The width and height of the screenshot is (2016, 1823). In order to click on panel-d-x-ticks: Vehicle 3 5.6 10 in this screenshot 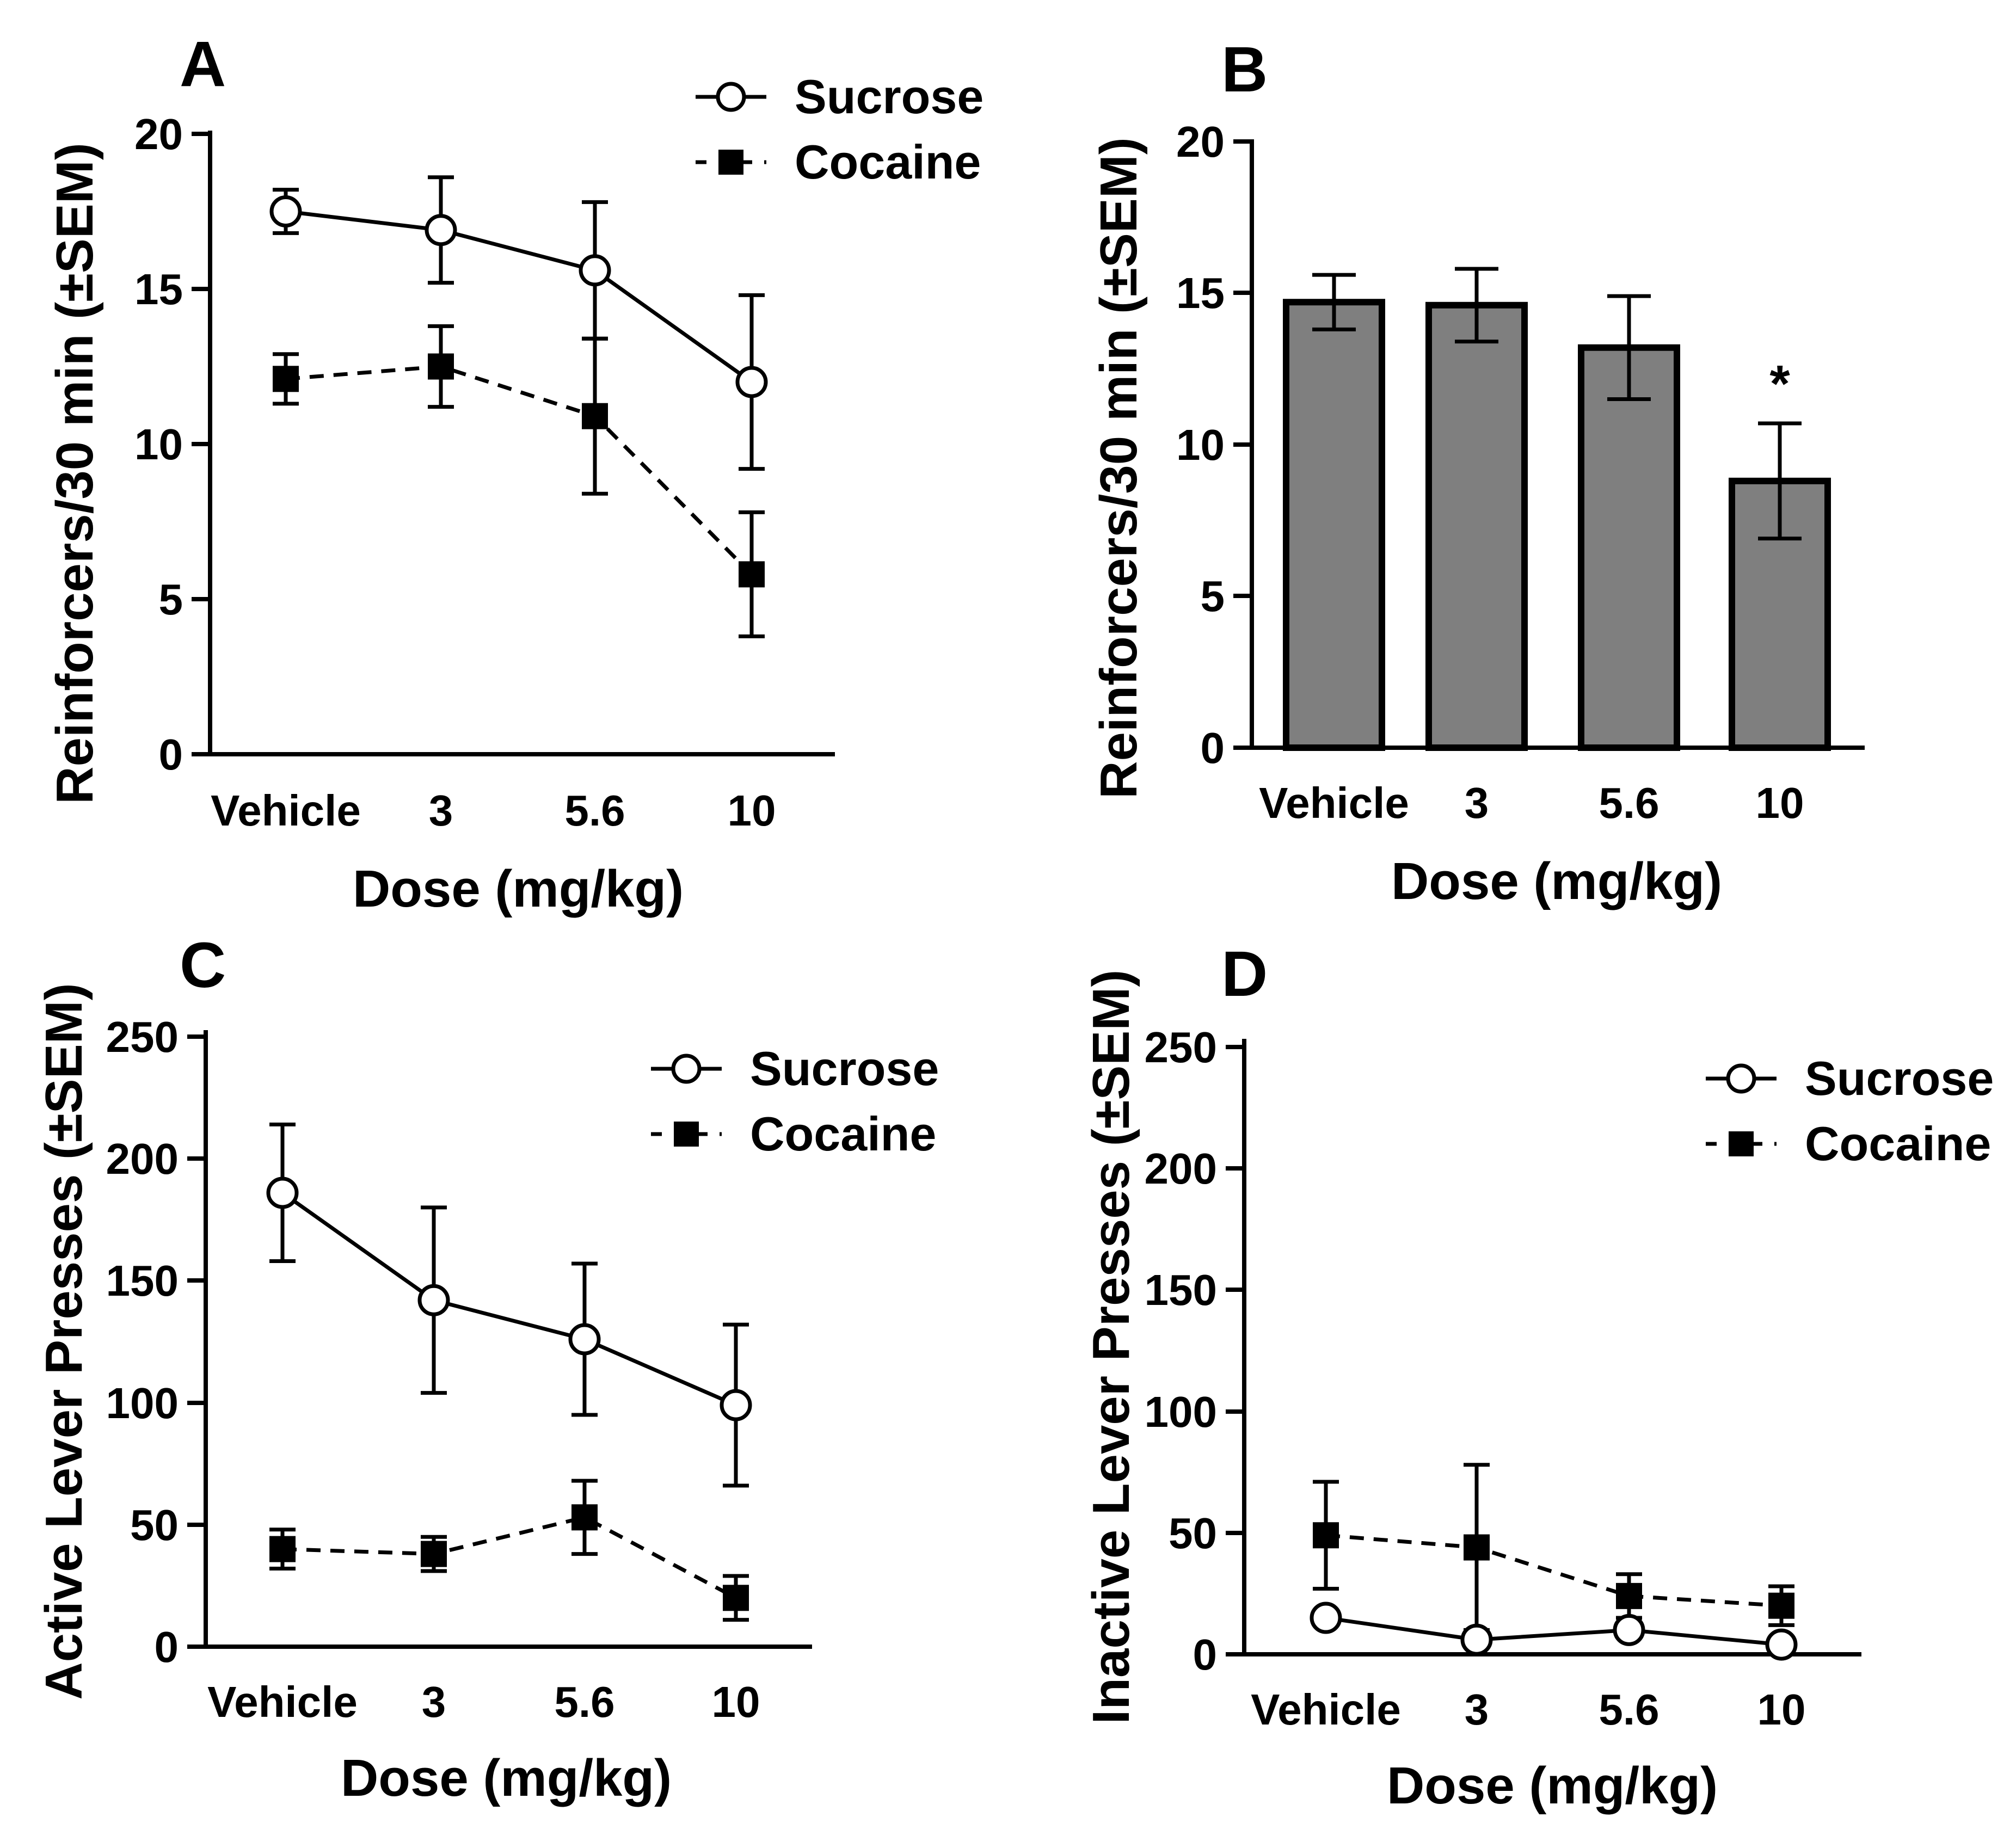, I will do `click(1528, 1710)`.